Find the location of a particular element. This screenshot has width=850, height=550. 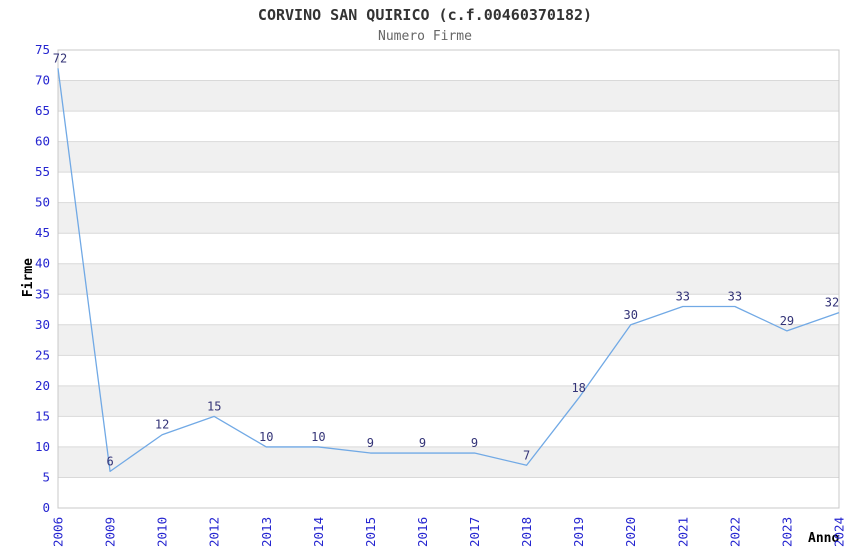

value-label: 29 is located at coordinates (787, 321).